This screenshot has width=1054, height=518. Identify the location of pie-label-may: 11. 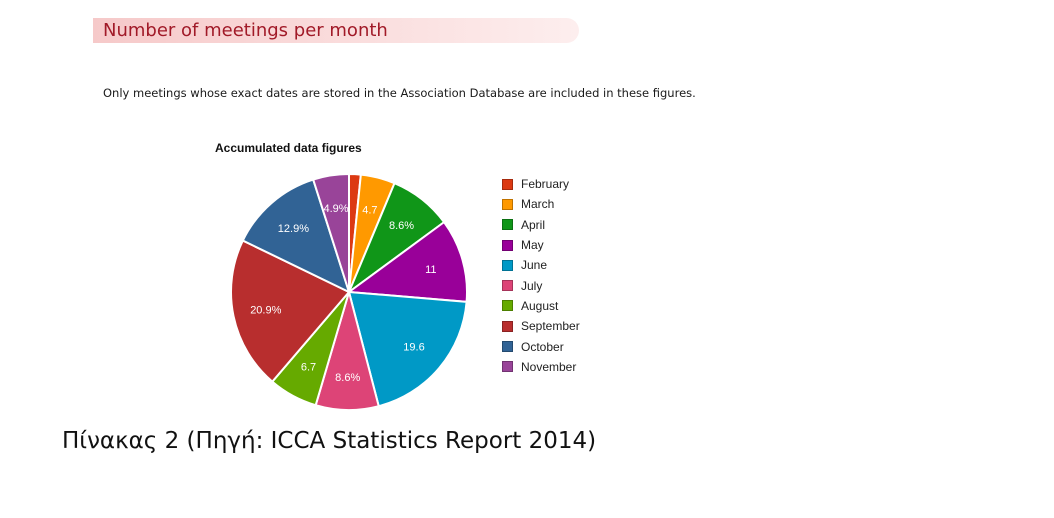
(430, 270).